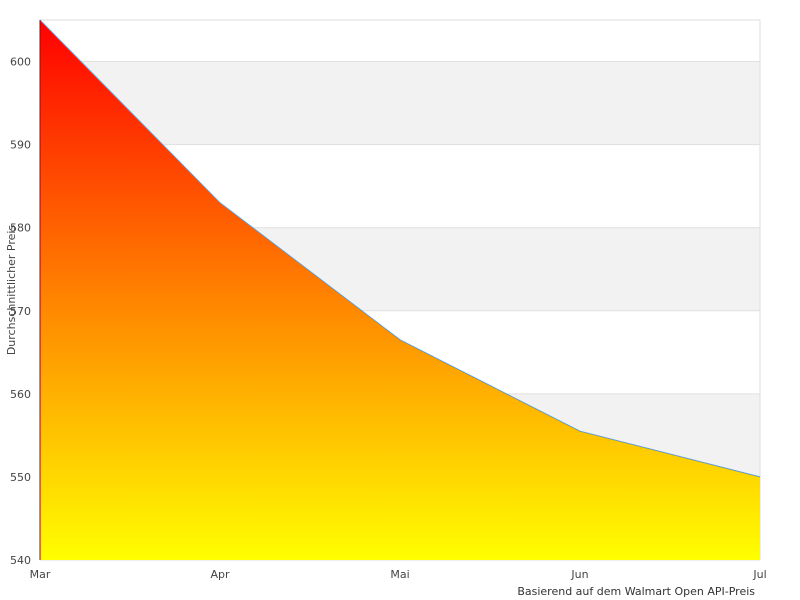 This screenshot has height=600, width=800. I want to click on y-tick-label: 580, so click(20, 228).